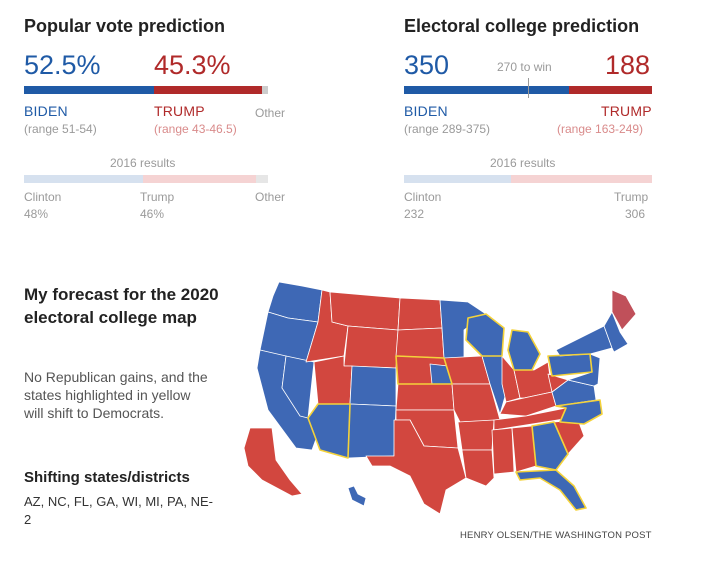 The width and height of the screenshot is (702, 563). What do you see at coordinates (486, 90) in the screenshot?
I see `electoral-bar-biden` at bounding box center [486, 90].